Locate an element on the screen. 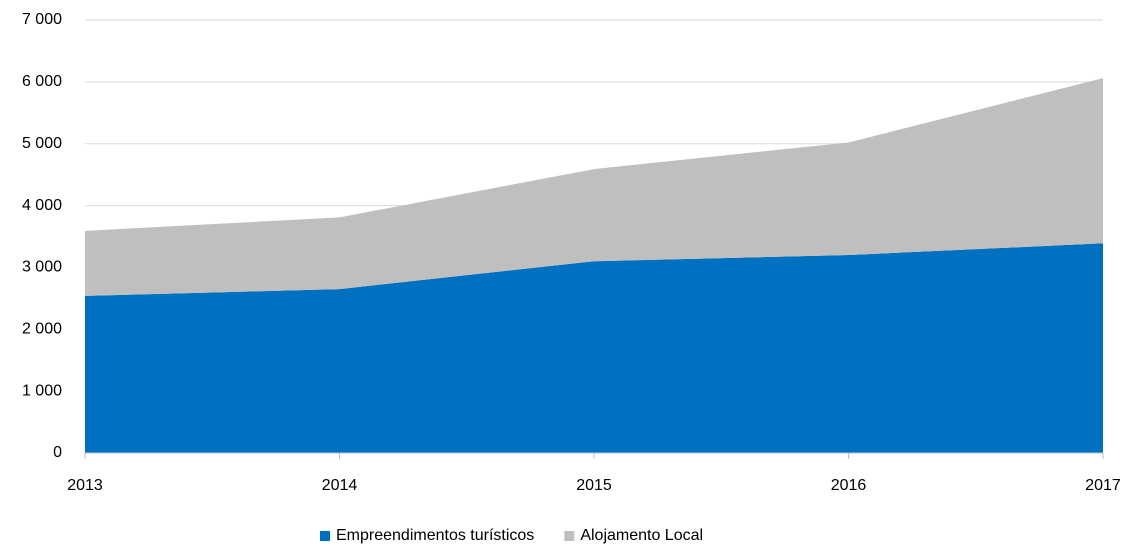 This screenshot has width=1130, height=548. x-tick-label: 2014 is located at coordinates (340, 485).